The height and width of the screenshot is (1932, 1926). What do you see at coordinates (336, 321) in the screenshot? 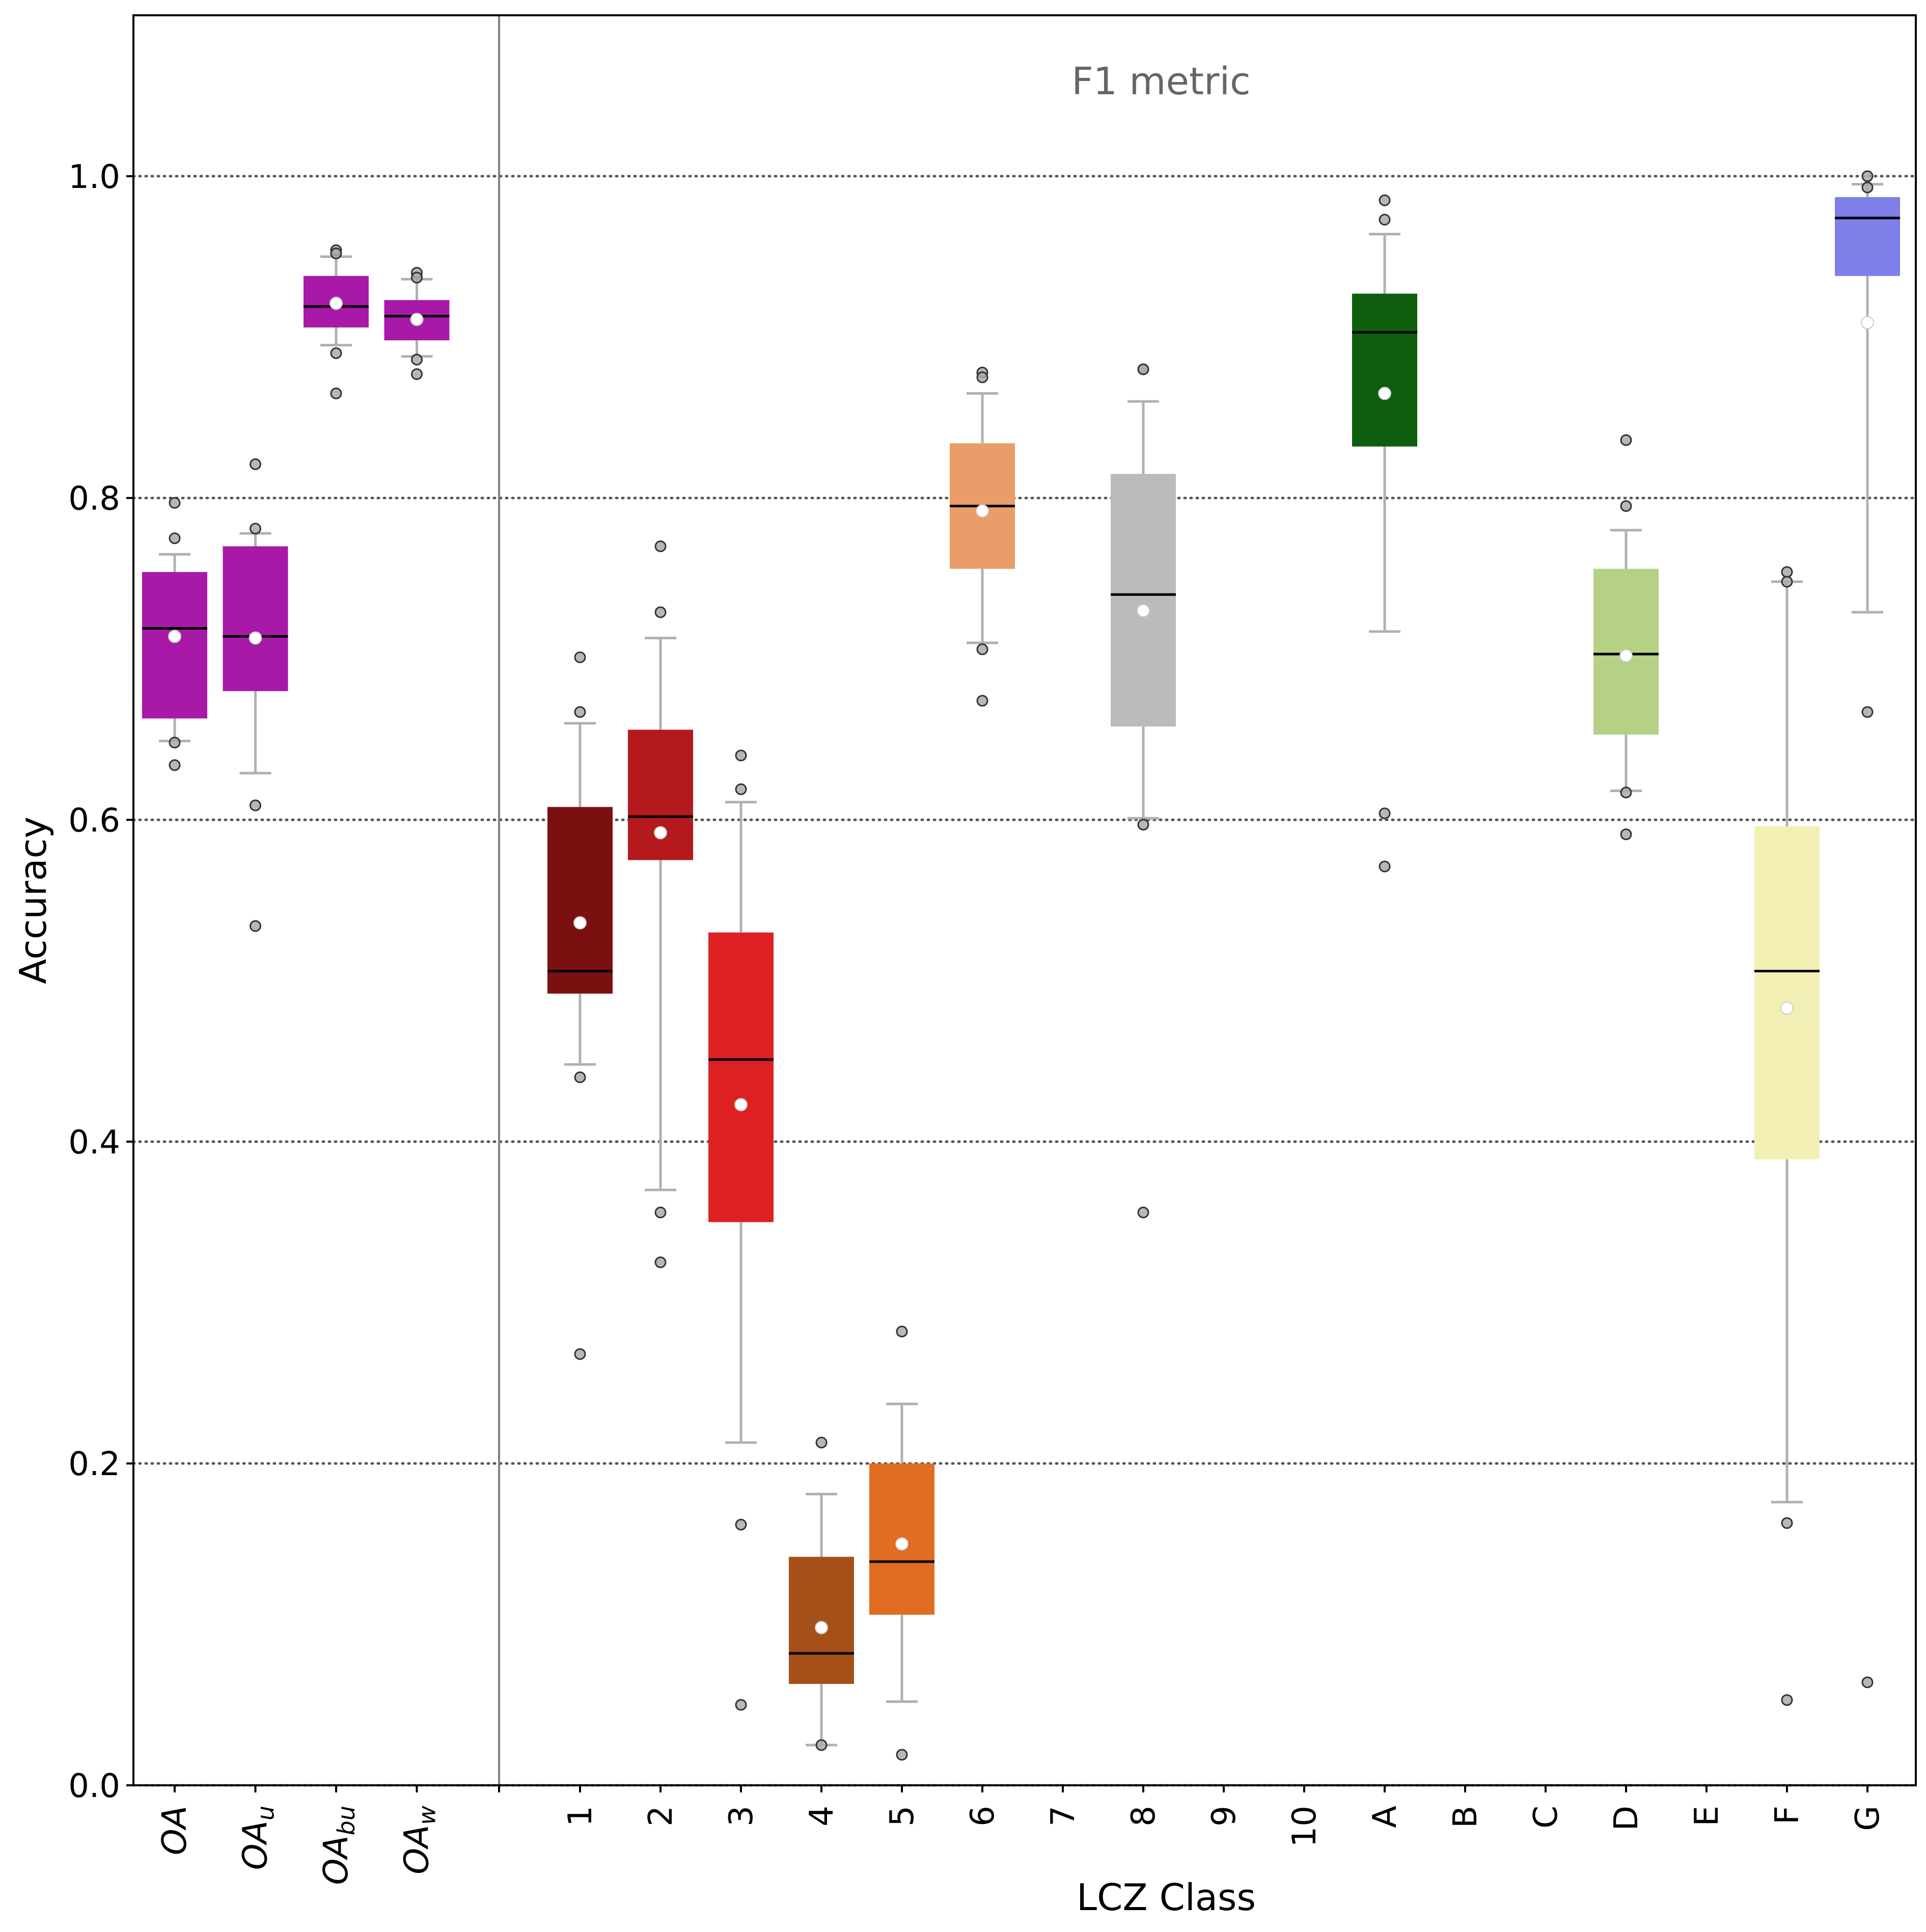
I see `box-oa-bu` at bounding box center [336, 321].